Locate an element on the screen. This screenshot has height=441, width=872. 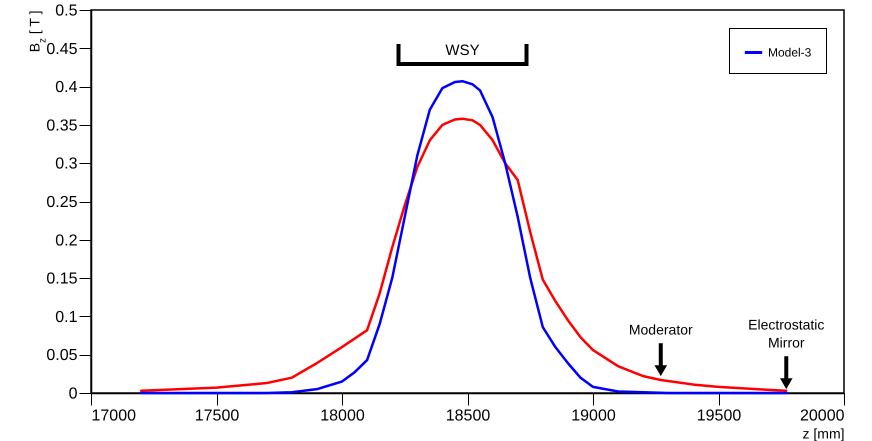
x-tick-label: 17500 is located at coordinates (217, 416).